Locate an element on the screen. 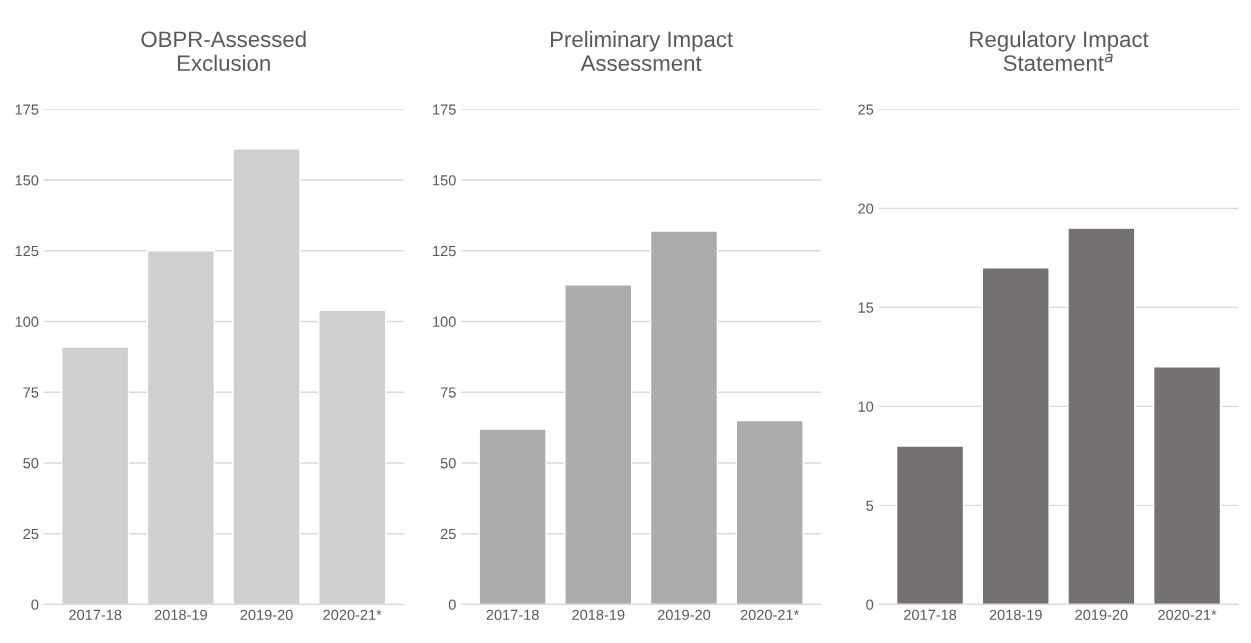  chart-title: OBPR-Assessed Exclusion is located at coordinates (223, 51).